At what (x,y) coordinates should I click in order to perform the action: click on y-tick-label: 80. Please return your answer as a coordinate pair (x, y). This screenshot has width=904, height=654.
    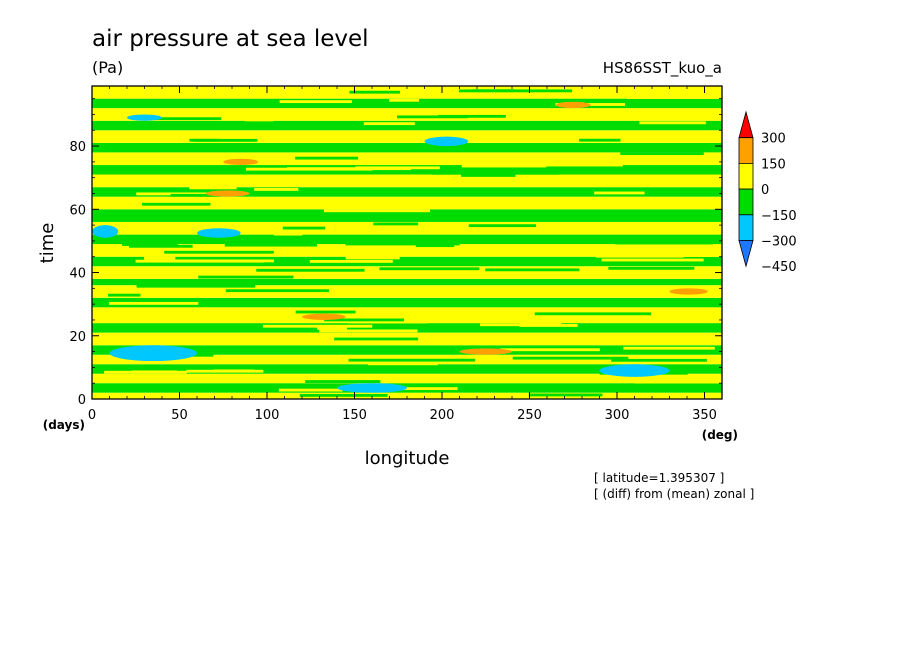
    Looking at the image, I should click on (77, 147).